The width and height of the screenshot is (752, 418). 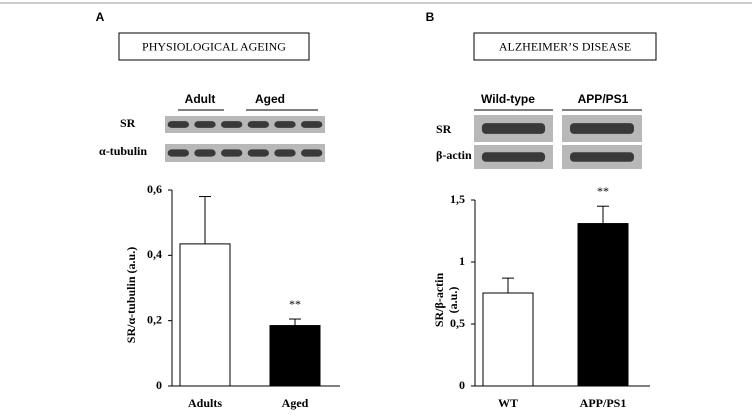 What do you see at coordinates (603, 403) in the screenshot?
I see `x-tick-label: APP/PS1` at bounding box center [603, 403].